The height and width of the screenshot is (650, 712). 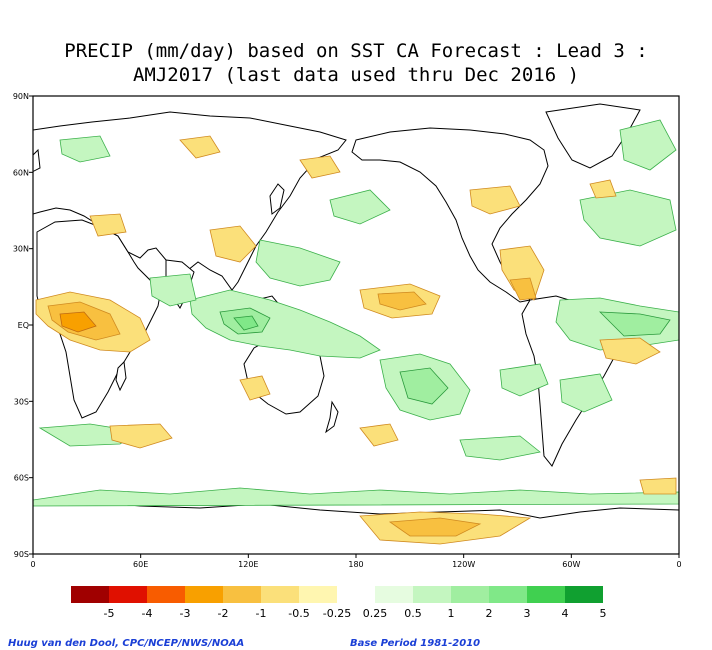 What do you see at coordinates (277, 199) in the screenshot?
I see `japan-outline` at bounding box center [277, 199].